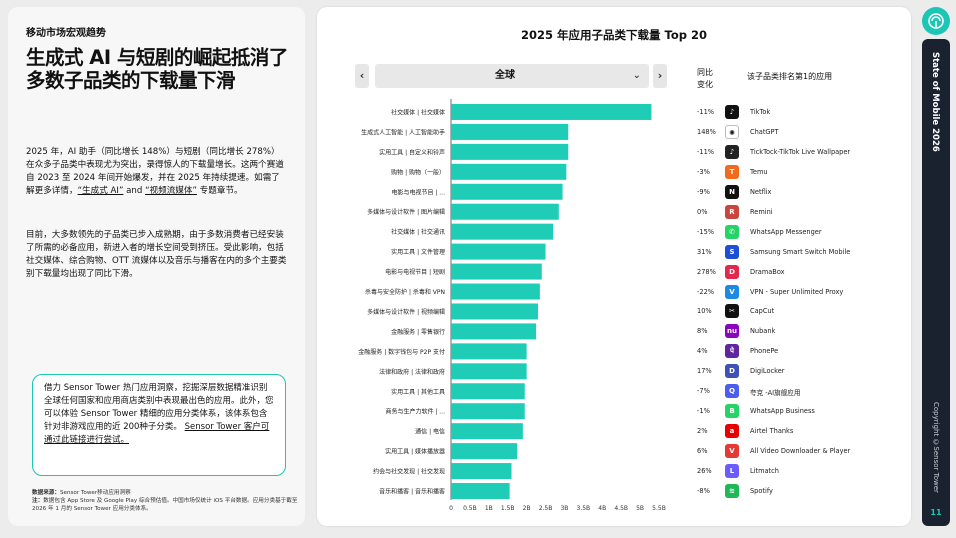  I want to click on category-label: 电影与电视节目 | 短剧, so click(415, 272).